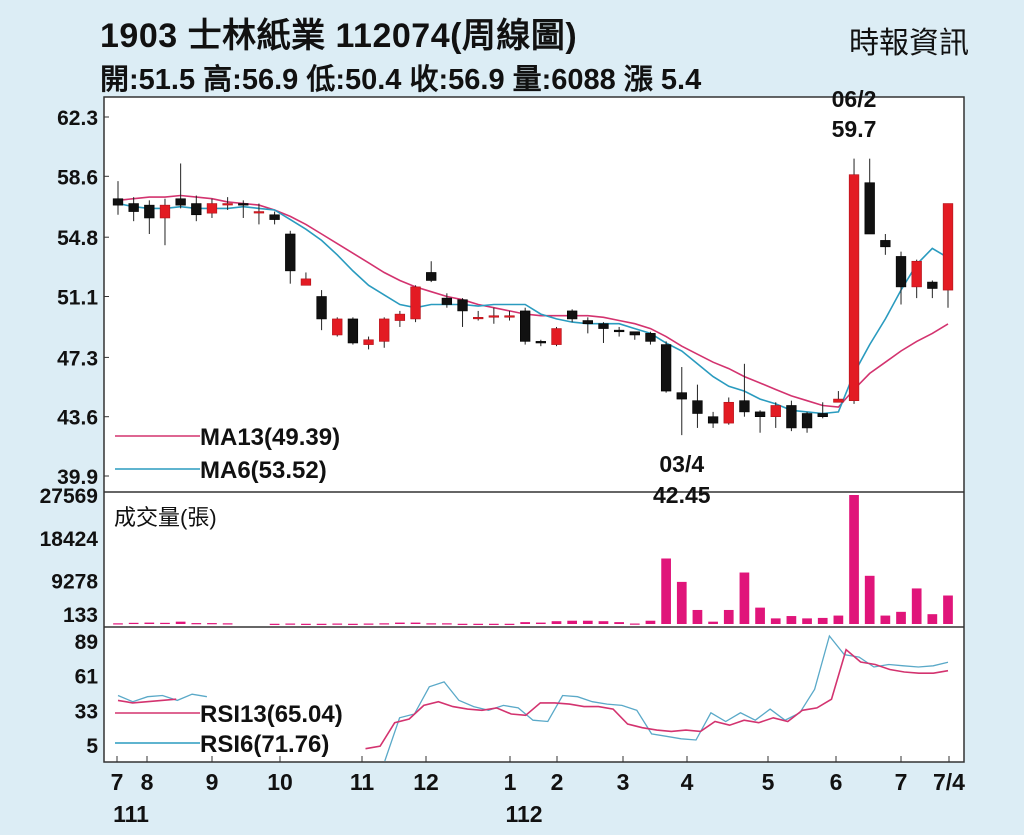  What do you see at coordinates (681, 464) in the screenshot?
I see `annotation-date: 03/4` at bounding box center [681, 464].